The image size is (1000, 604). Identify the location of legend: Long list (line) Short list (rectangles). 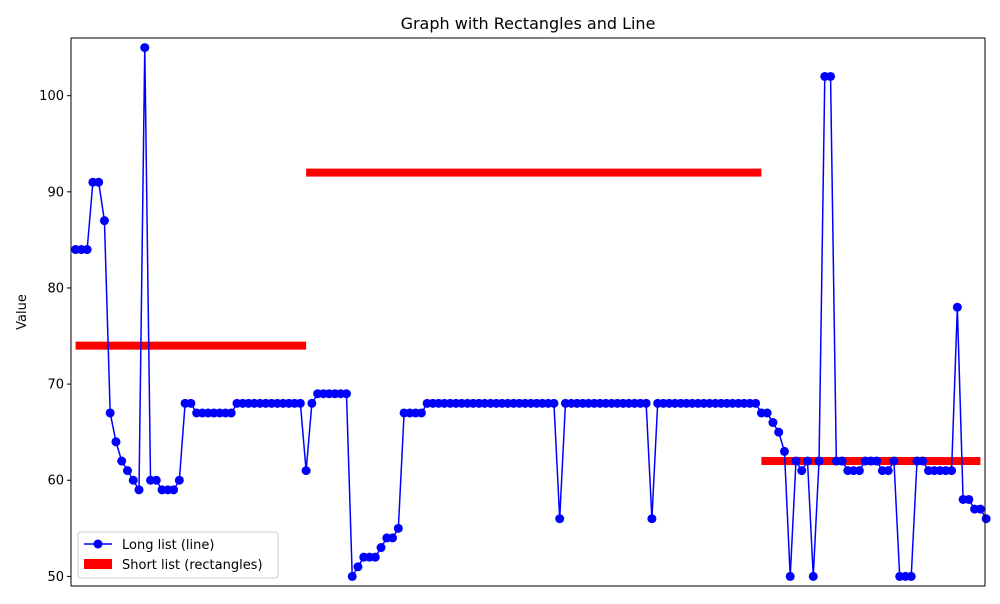
(178, 555).